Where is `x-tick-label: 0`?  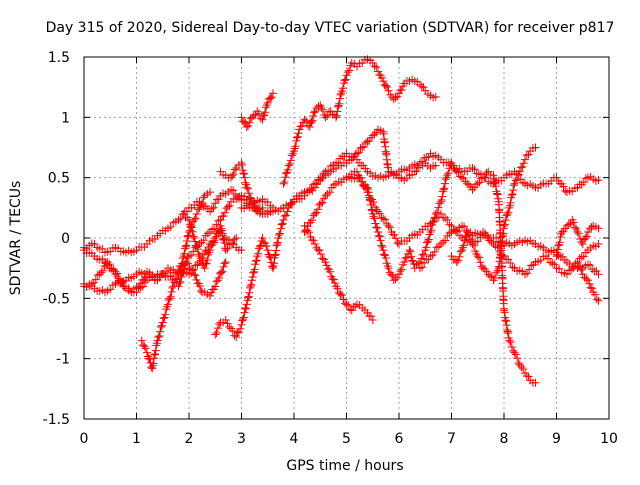 x-tick-label: 0 is located at coordinates (84, 439).